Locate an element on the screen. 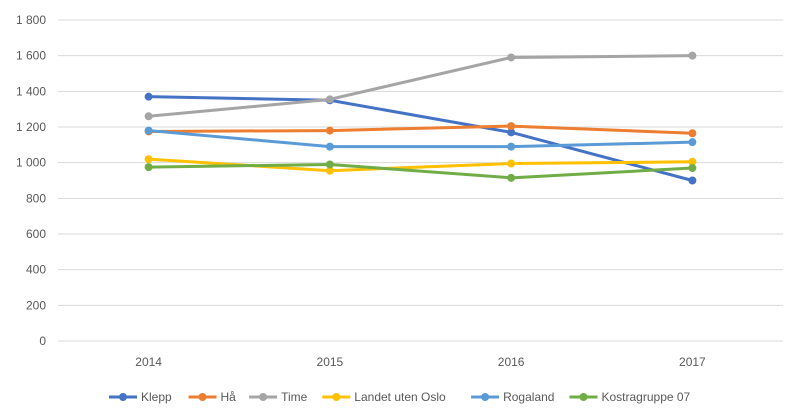  legend-label: Kostragruppe 07 is located at coordinates (646, 397).